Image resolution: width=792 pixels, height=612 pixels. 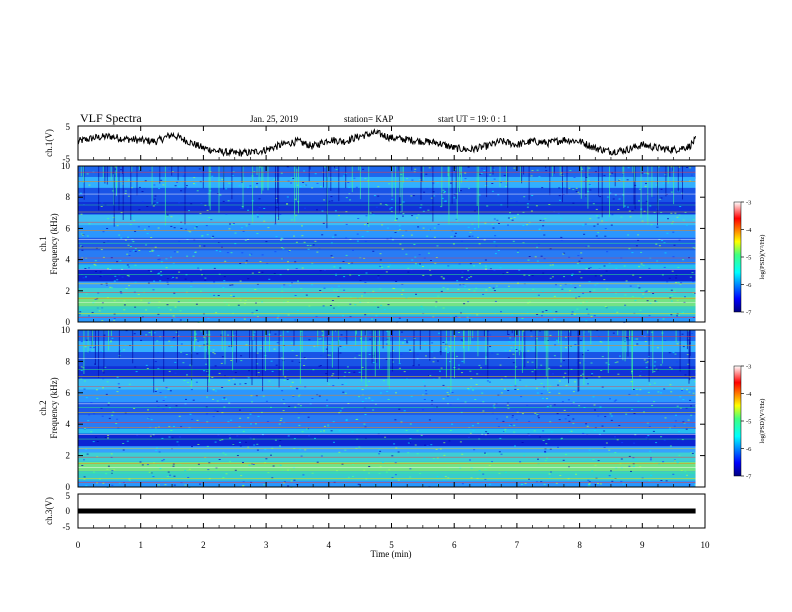 I want to click on ch3-waveform-panel: 5 0 -5 ch.3(V), so click(x=375, y=511).